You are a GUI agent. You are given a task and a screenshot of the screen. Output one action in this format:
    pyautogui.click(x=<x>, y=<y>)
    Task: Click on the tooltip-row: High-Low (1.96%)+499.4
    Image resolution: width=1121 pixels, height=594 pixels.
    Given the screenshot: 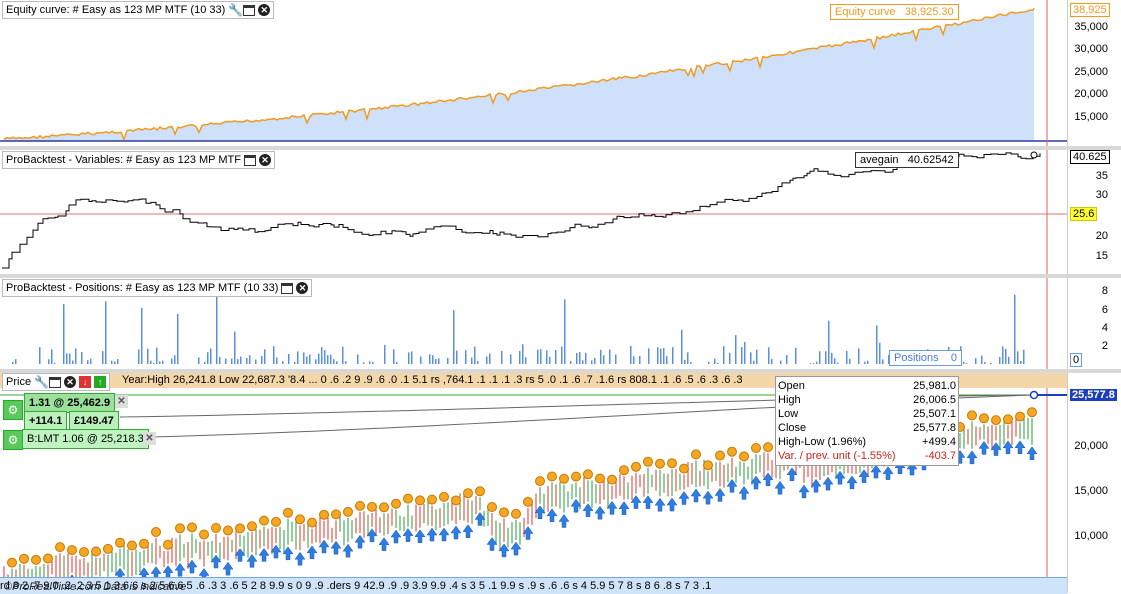 What is the action you would take?
    pyautogui.click(x=867, y=442)
    